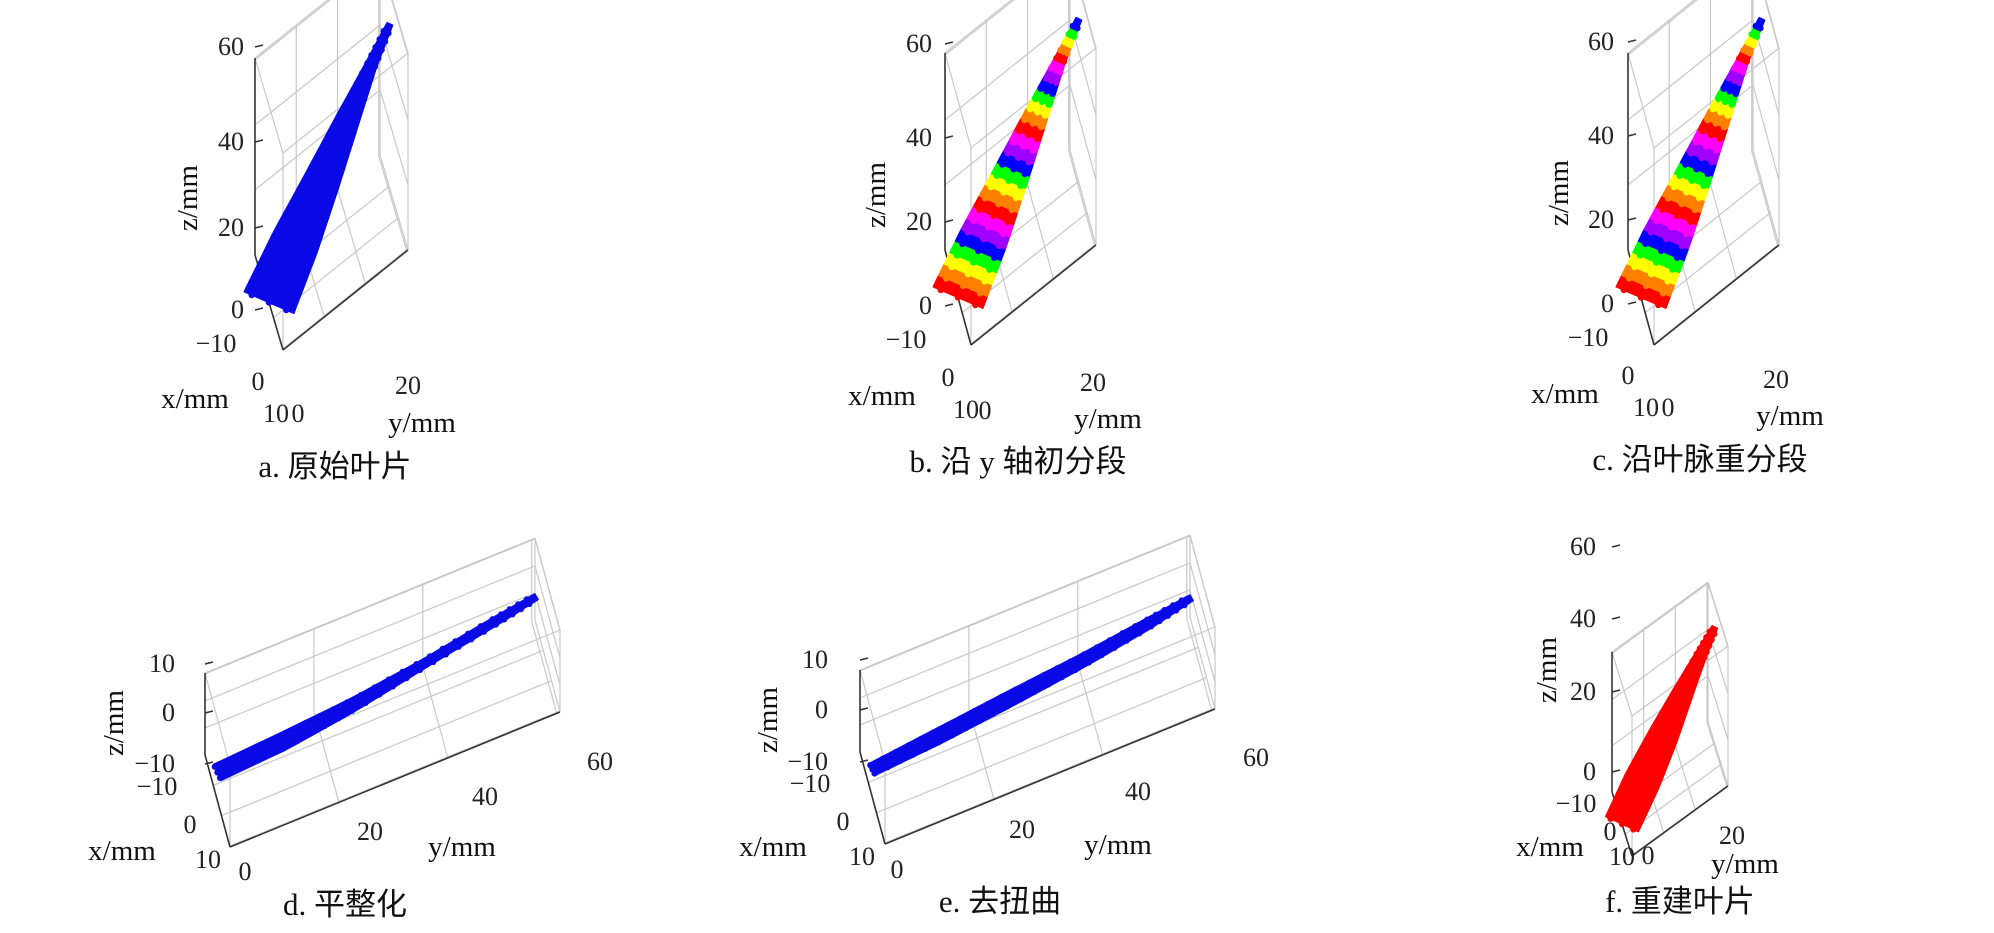 This screenshot has width=1994, height=933. Describe the element at coordinates (188, 198) in the screenshot. I see `z-axis-label: z/mm` at that location.